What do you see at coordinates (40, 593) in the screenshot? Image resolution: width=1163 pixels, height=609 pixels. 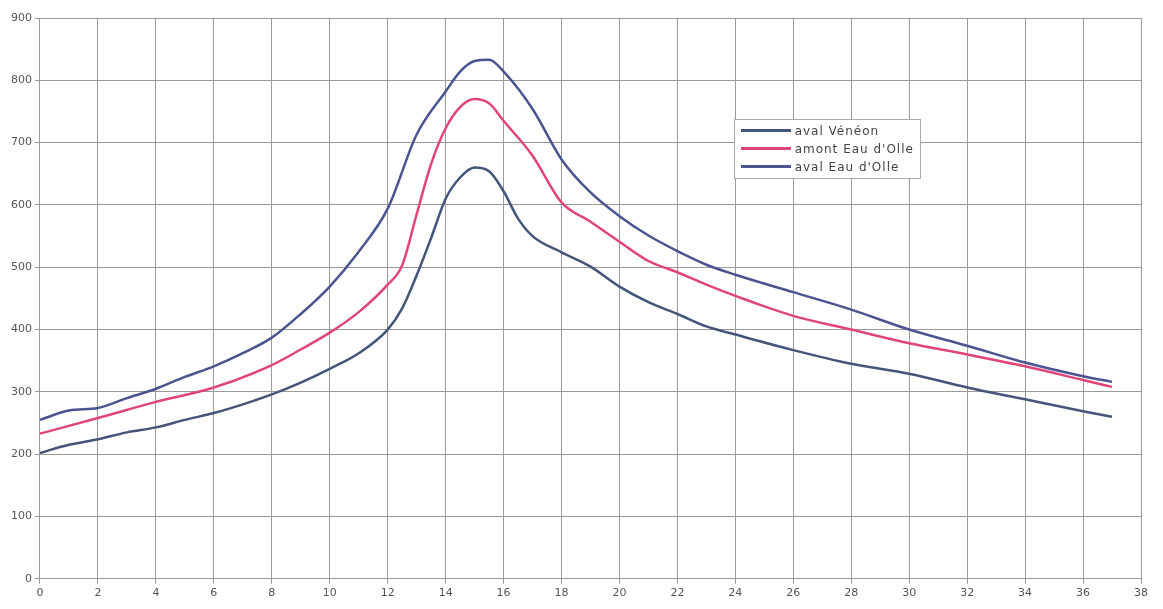 I see `x-tick-label: 0` at bounding box center [40, 593].